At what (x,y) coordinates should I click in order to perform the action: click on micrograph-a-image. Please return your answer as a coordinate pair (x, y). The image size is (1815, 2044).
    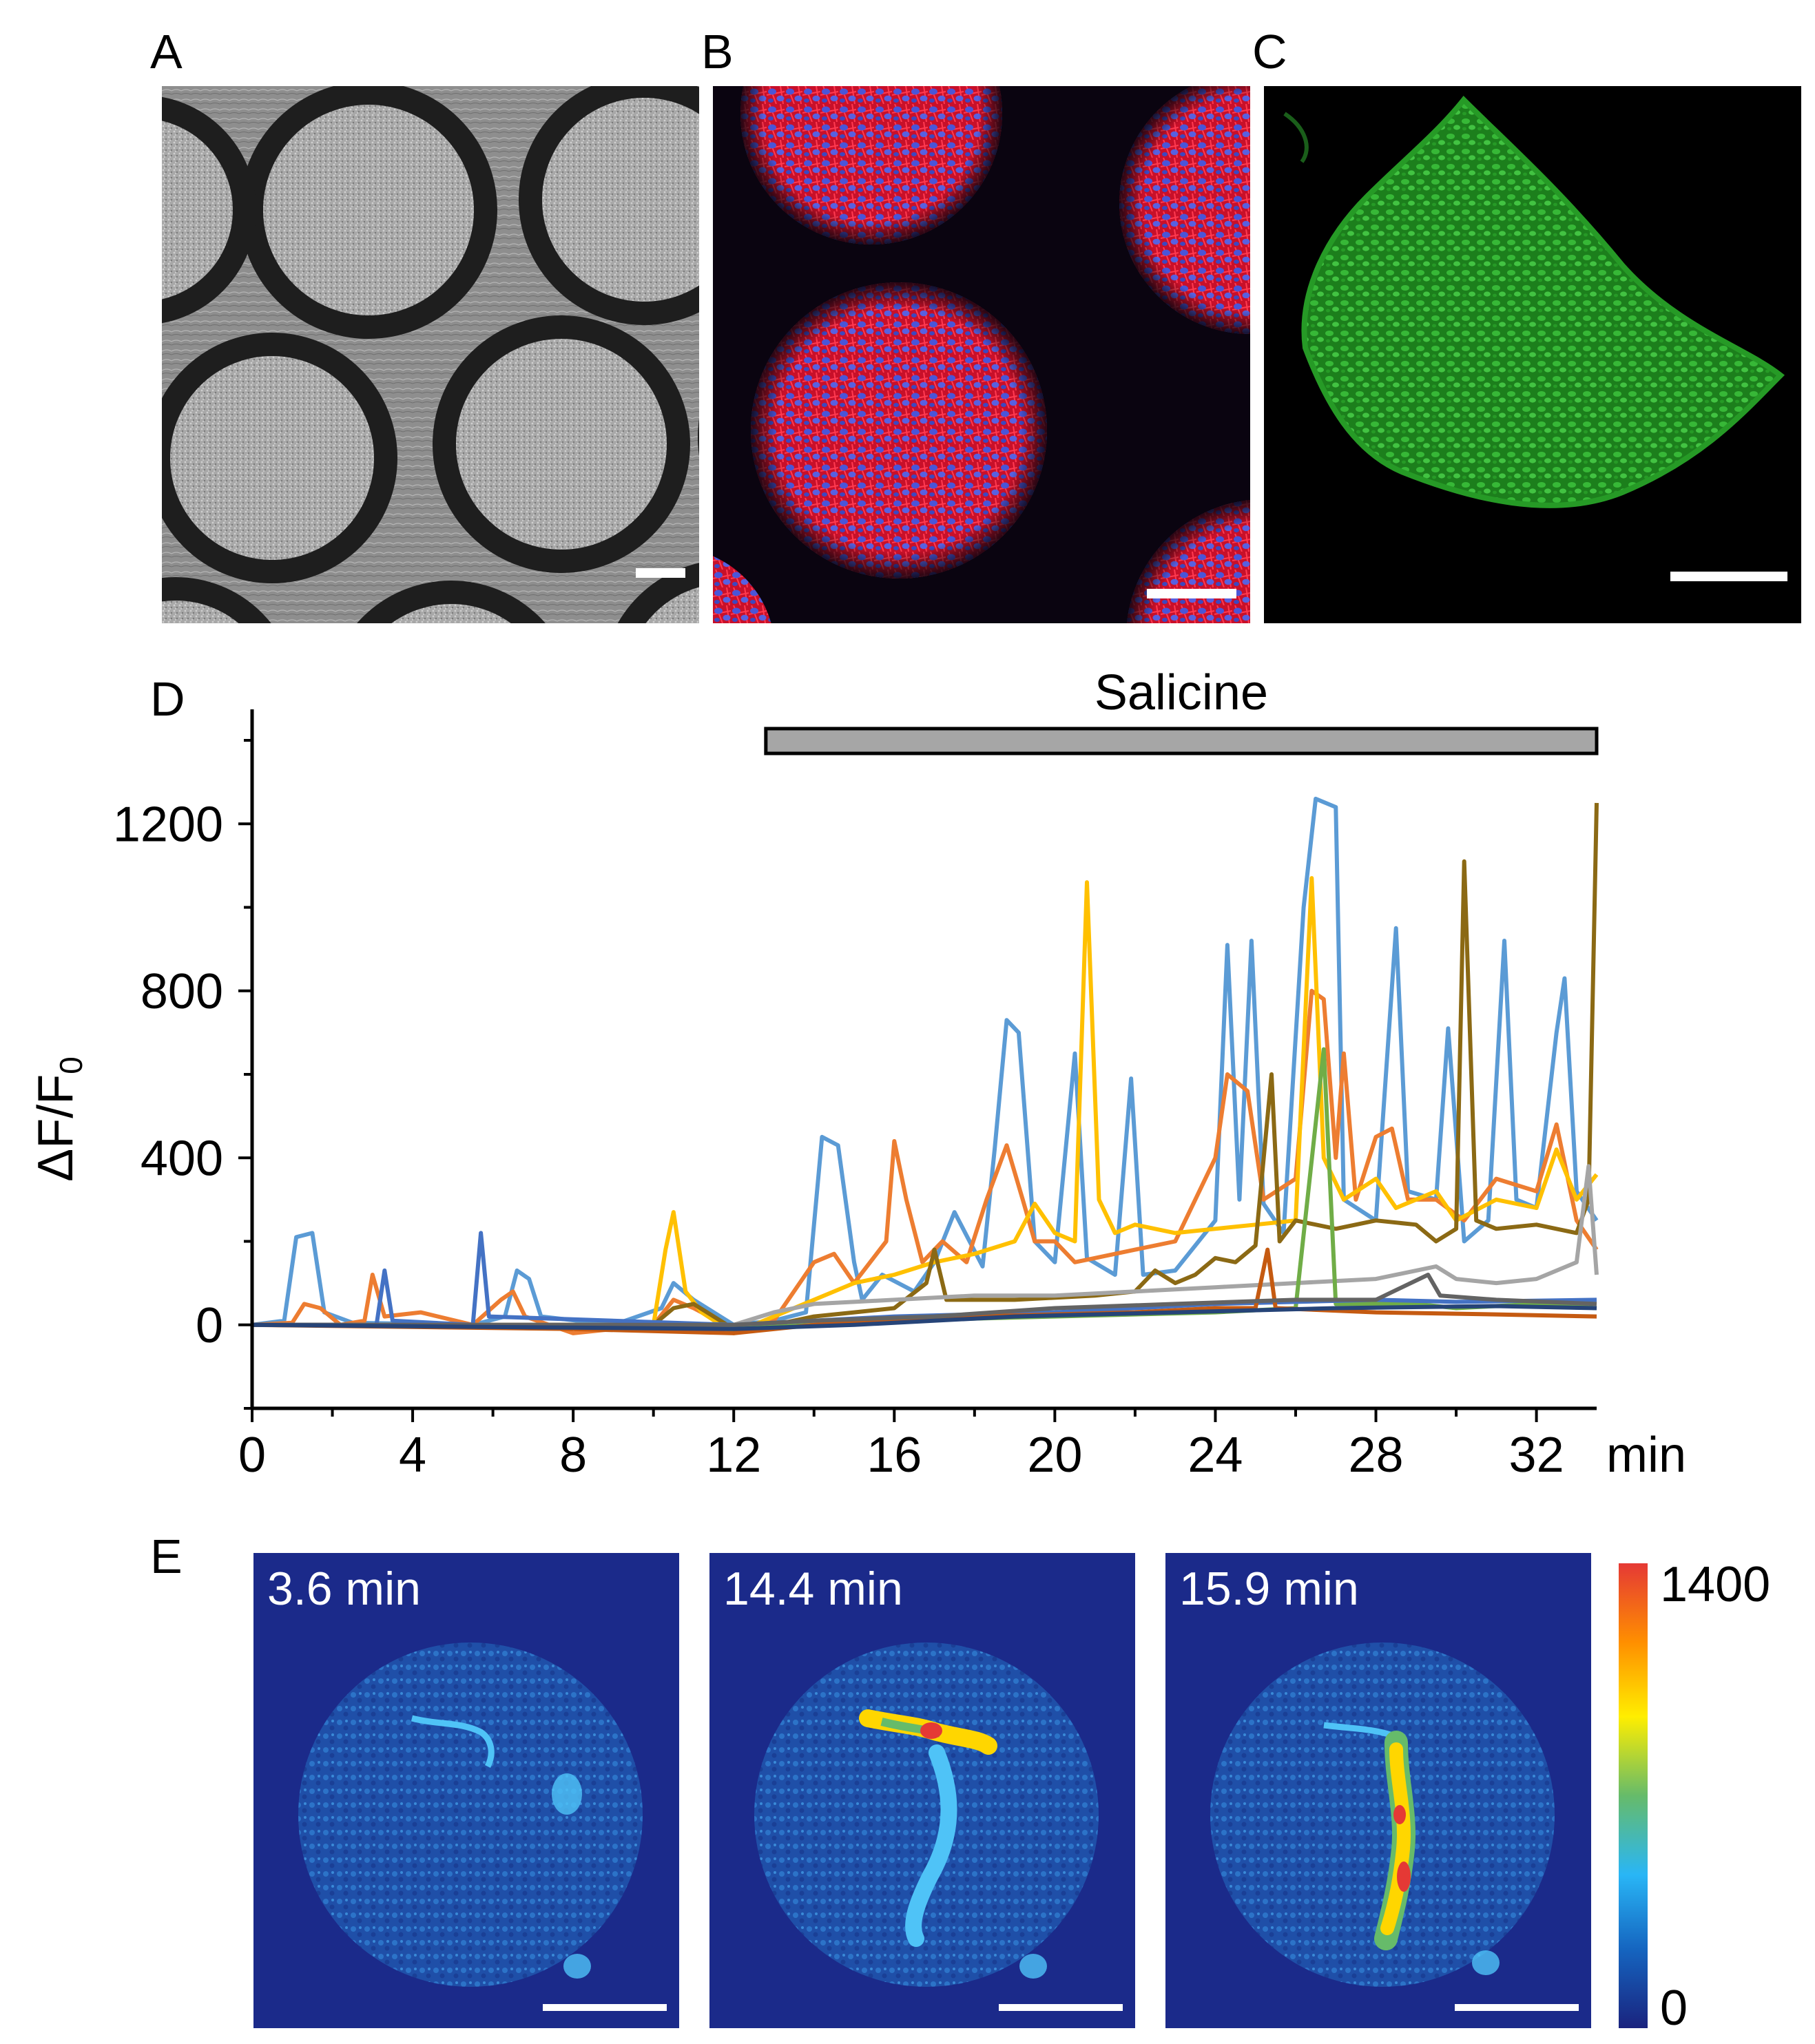
    Looking at the image, I should click on (430, 354).